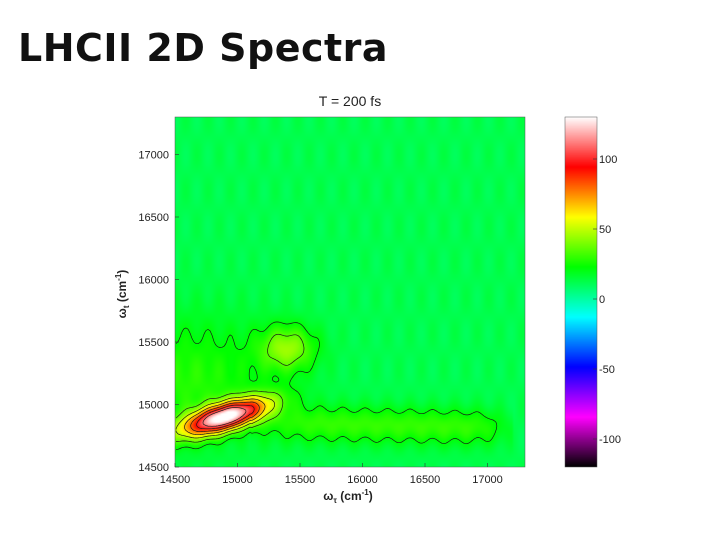 This screenshot has width=720, height=540. I want to click on x-tick-label: 15500, so click(300, 480).